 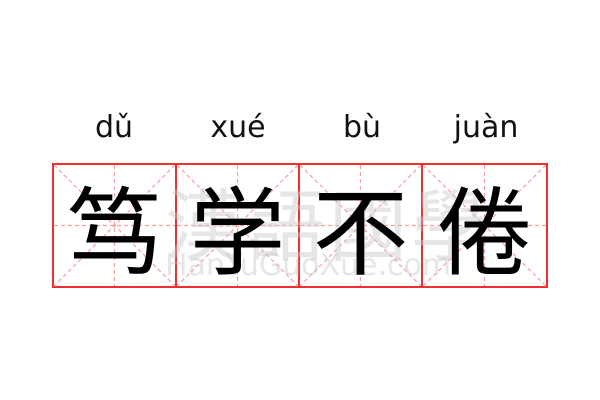 What do you see at coordinates (300, 128) in the screenshot?
I see `pinyin-row: dǔ xué bù juàn` at bounding box center [300, 128].